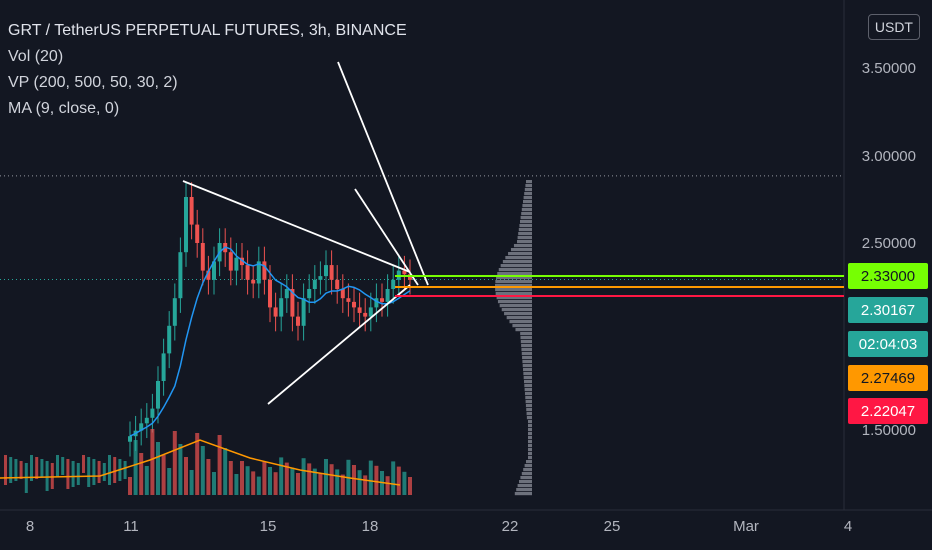 The height and width of the screenshot is (550, 932). I want to click on price-tag-box, so click(888, 310).